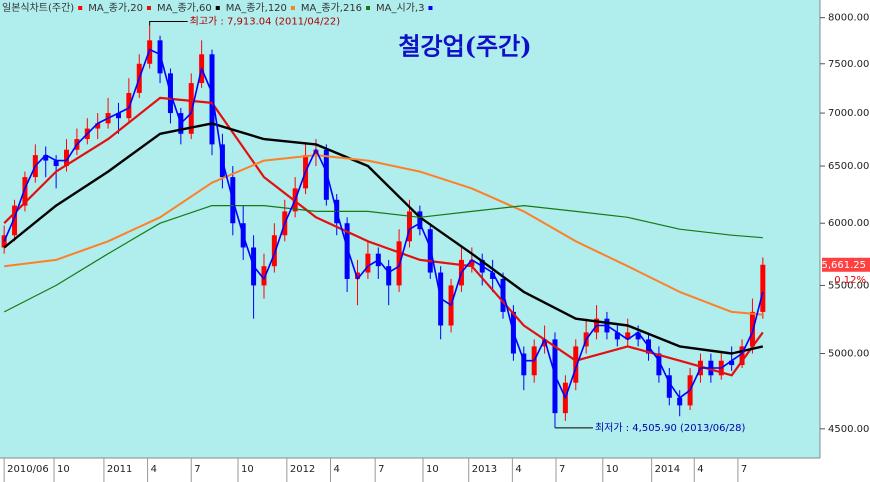 The width and height of the screenshot is (870, 482). I want to click on last-price-label: 5,661.25, so click(843, 265).